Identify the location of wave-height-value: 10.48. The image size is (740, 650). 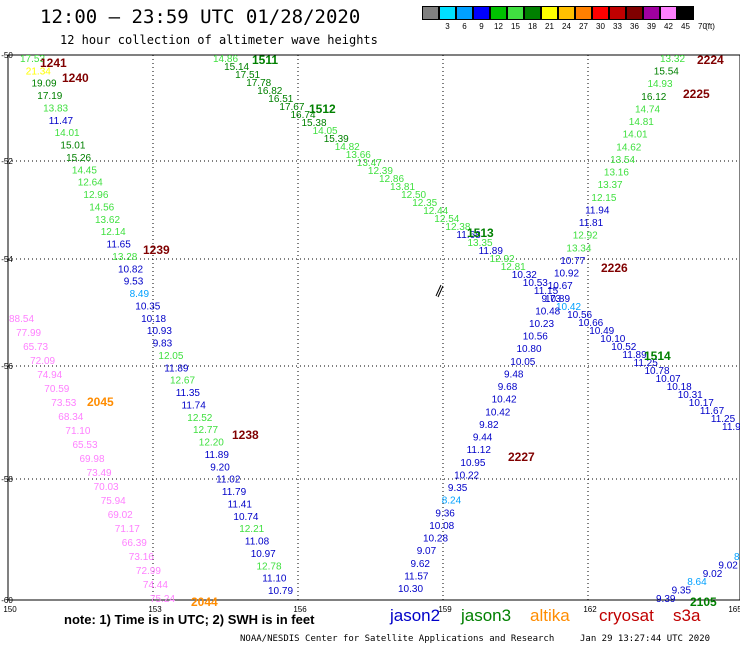
(547, 311).